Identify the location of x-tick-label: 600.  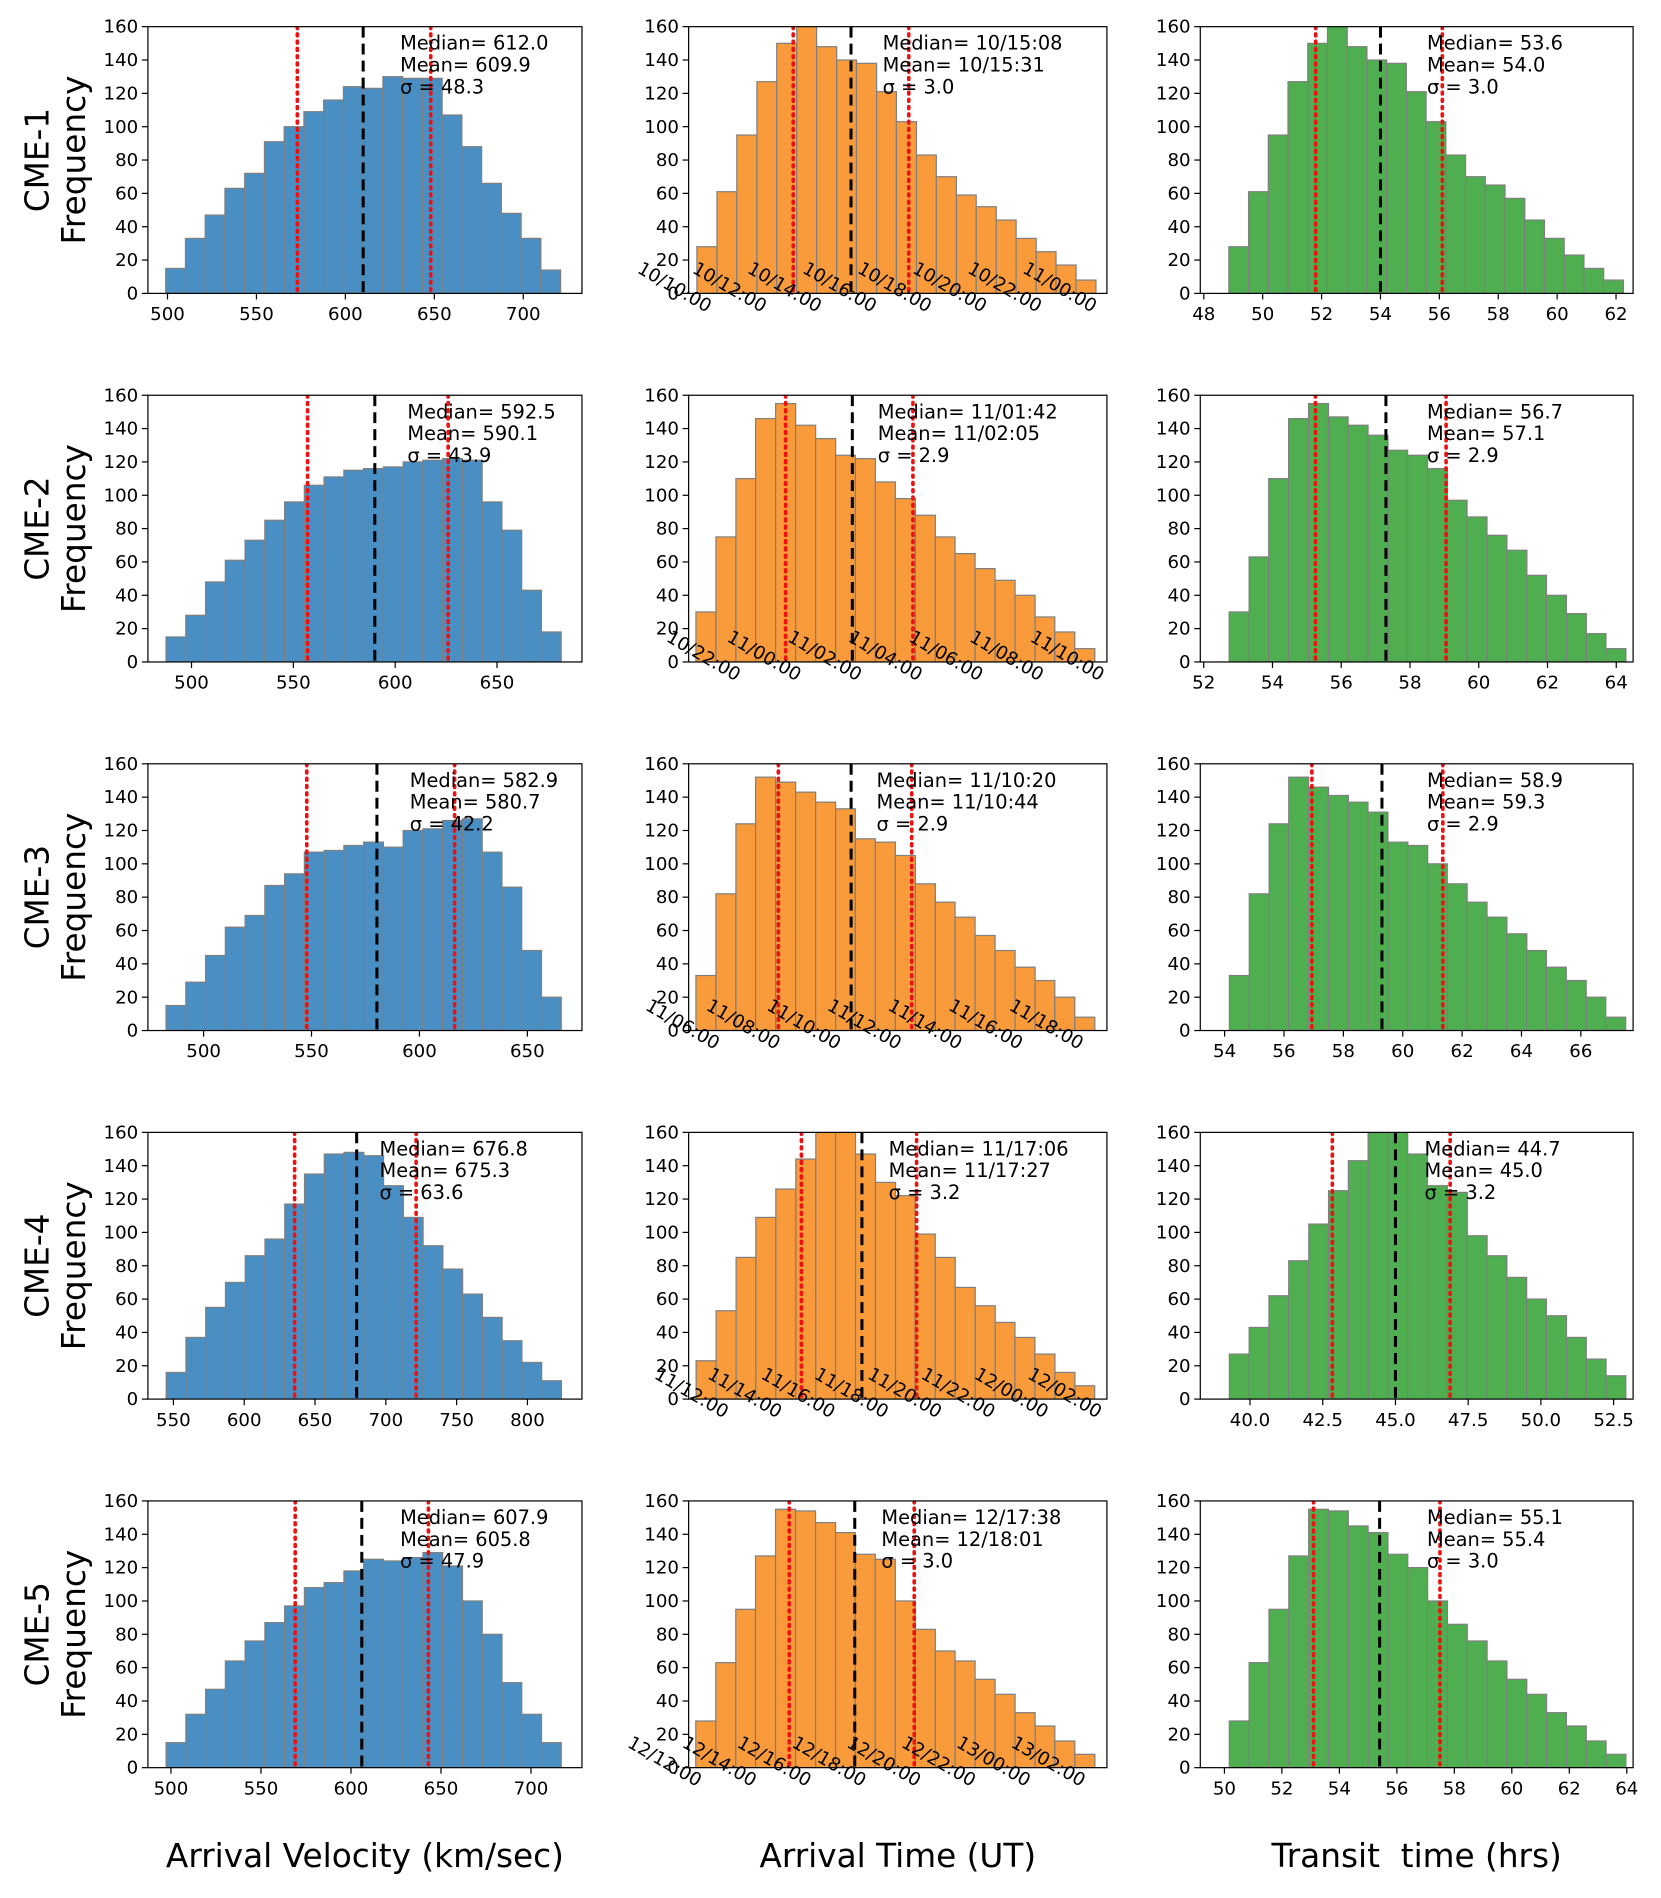
(244, 1420).